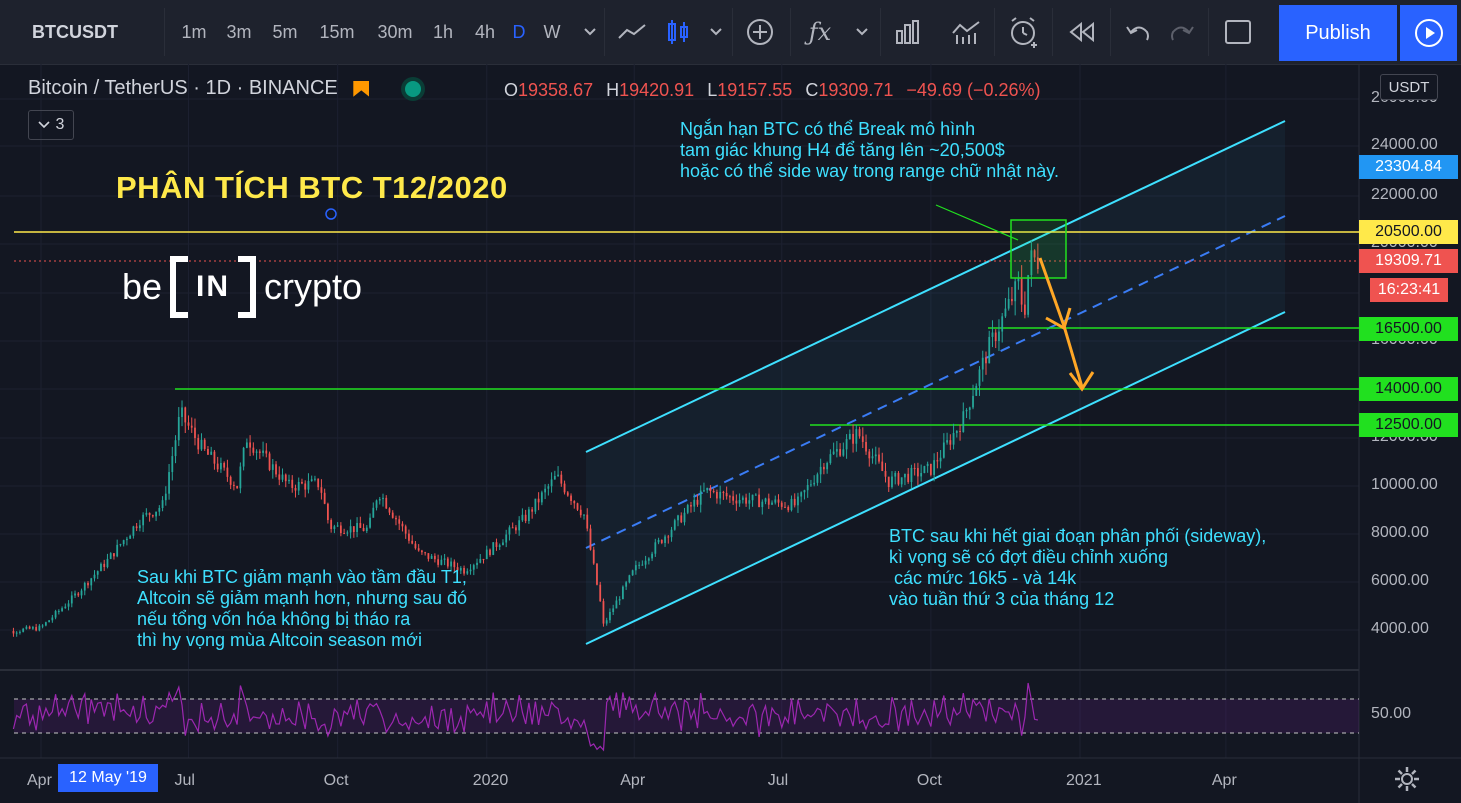  I want to click on chart-style-candles-icon, so click(678, 32).